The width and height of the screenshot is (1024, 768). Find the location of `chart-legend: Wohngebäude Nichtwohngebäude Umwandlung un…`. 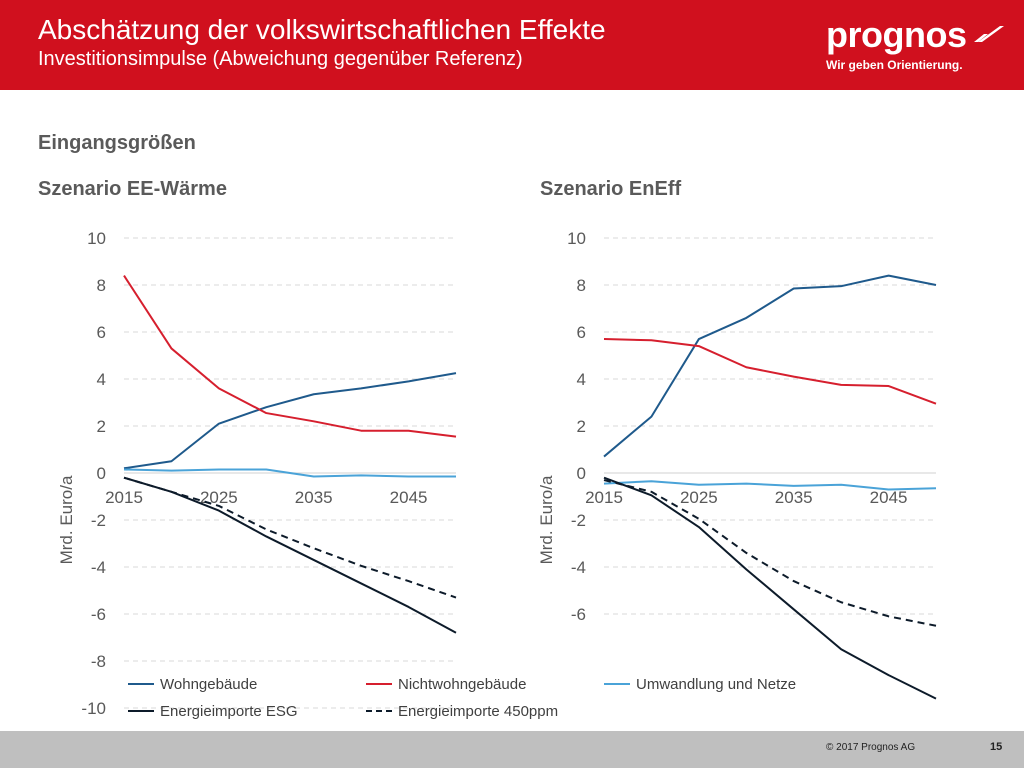

chart-legend: Wohngebäude Nichtwohngebäude Umwandlung un… is located at coordinates (462, 698).